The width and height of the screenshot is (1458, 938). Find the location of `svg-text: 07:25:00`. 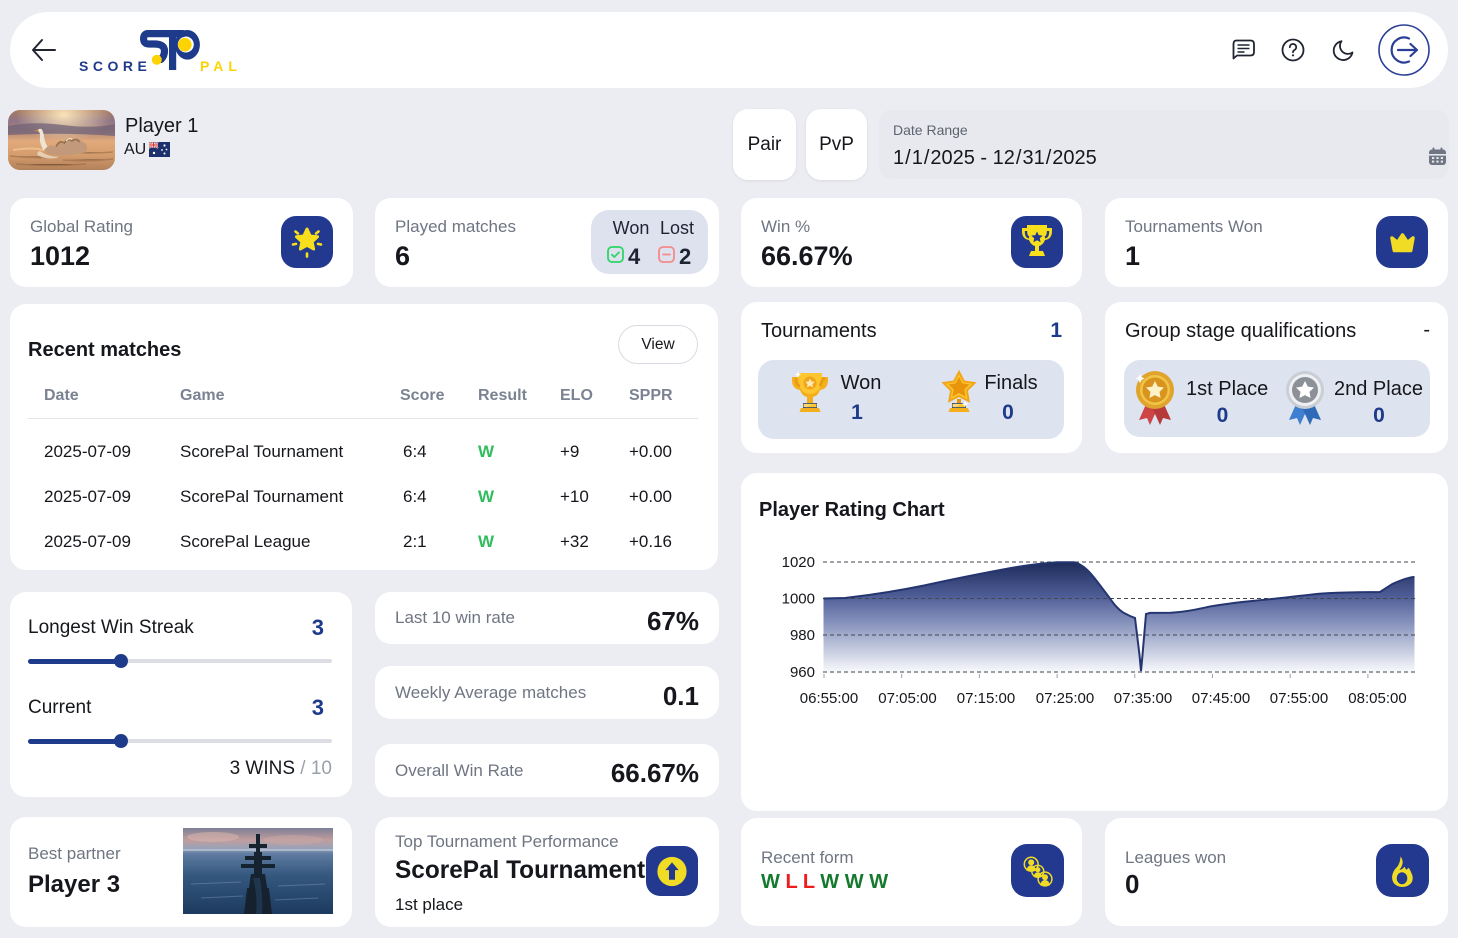

svg-text: 07:25:00 is located at coordinates (1065, 698).